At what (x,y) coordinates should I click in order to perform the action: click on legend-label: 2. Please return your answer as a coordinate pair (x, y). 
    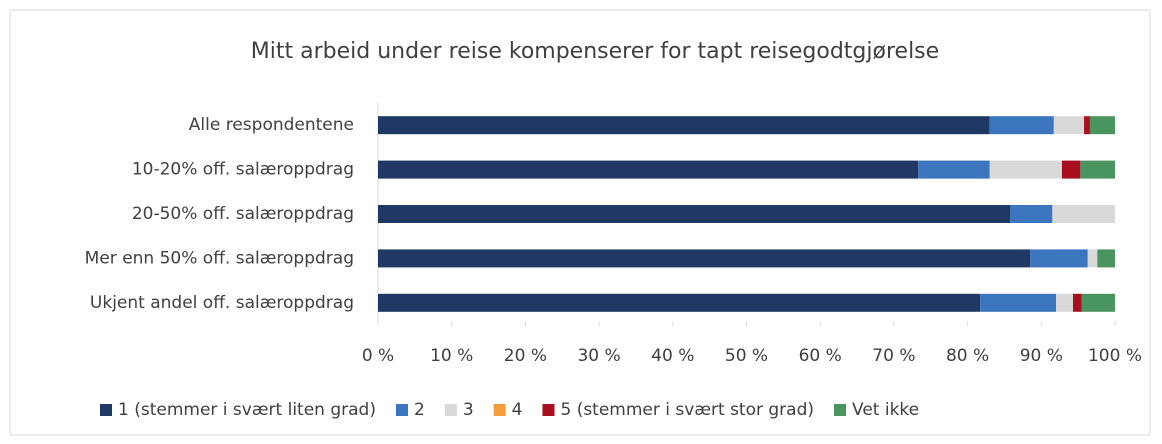
    Looking at the image, I should click on (419, 410).